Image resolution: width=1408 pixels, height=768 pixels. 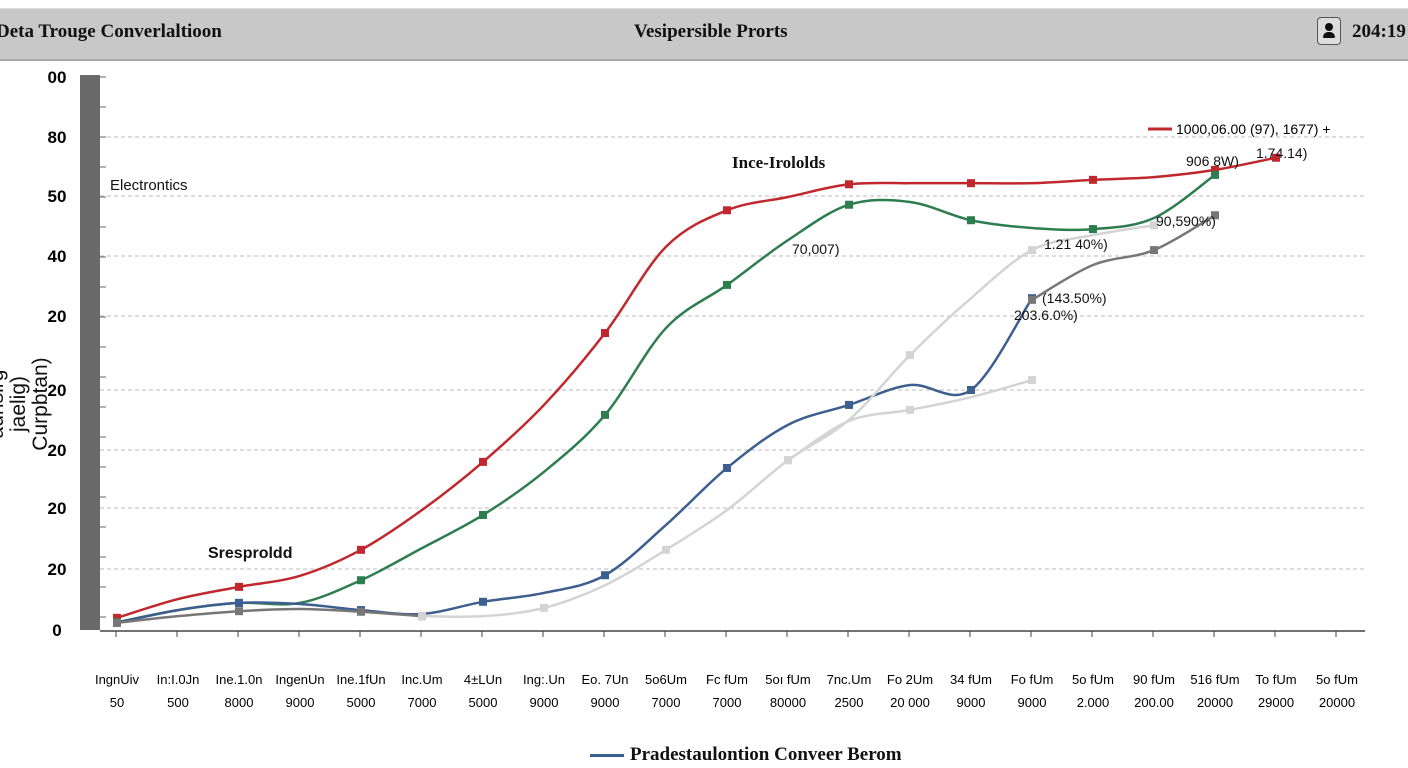 What do you see at coordinates (1253, 129) in the screenshot?
I see `legend-top-label: 1000,06.00 (97), 1677) +` at bounding box center [1253, 129].